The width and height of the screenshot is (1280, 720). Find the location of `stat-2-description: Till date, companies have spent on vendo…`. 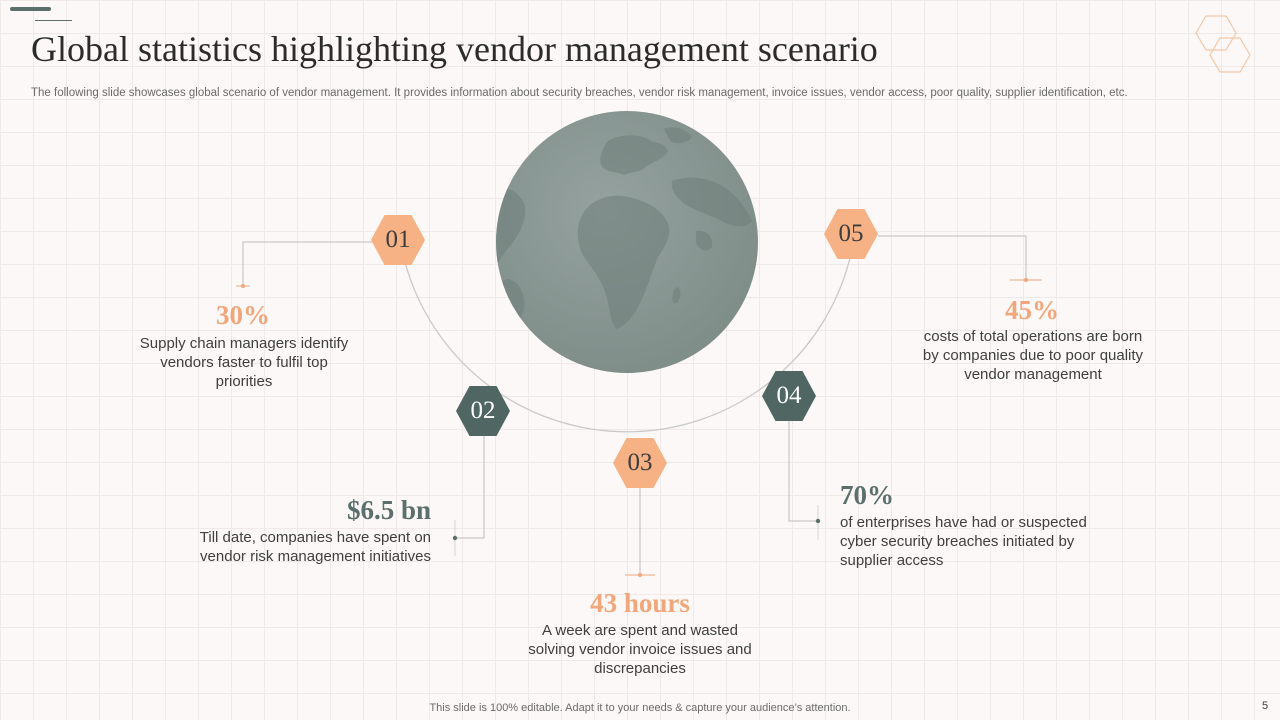

stat-2-description: Till date, companies have spent on vendo… is located at coordinates (315, 547).